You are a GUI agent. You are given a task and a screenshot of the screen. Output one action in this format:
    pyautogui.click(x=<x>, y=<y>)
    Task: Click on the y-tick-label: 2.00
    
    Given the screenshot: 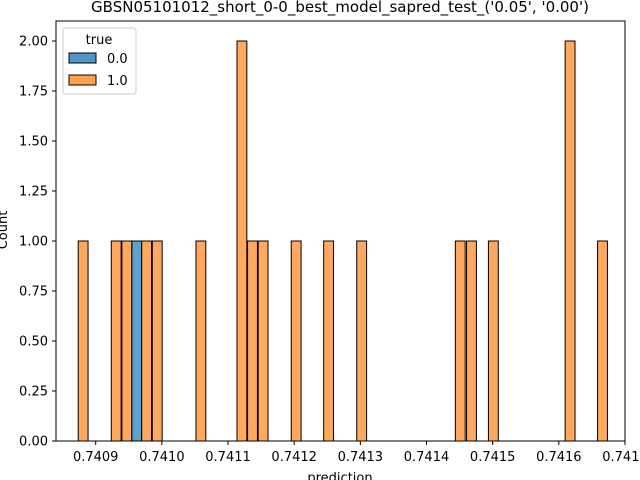 What is the action you would take?
    pyautogui.click(x=33, y=42)
    